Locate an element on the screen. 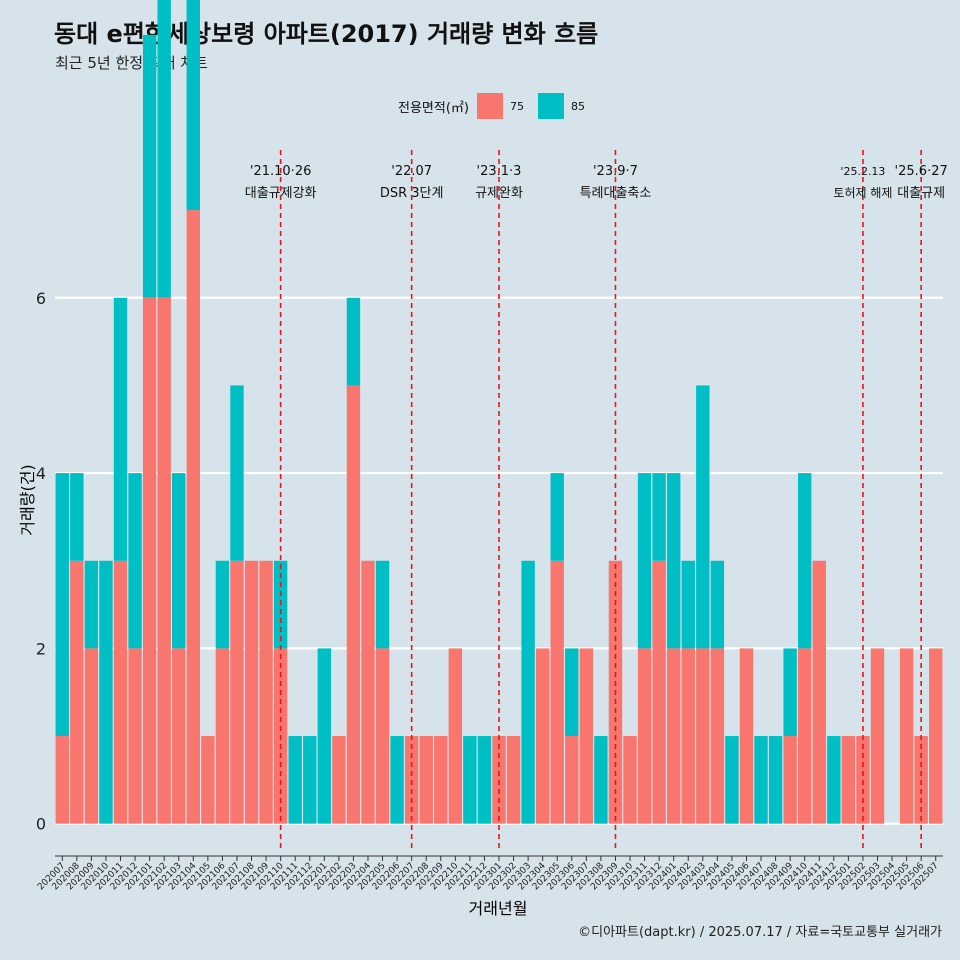 The width and height of the screenshot is (960, 960). event-date-202502: '25.2.13 is located at coordinates (862, 171).